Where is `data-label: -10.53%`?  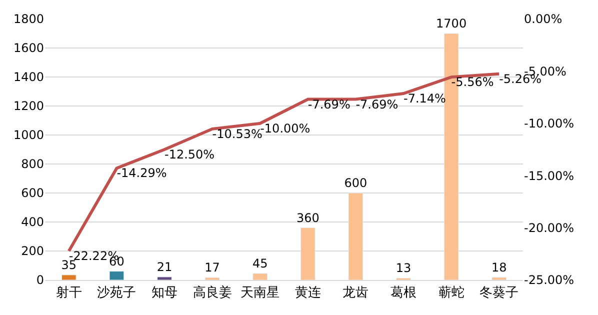
data-label: -10.53% is located at coordinates (237, 133).